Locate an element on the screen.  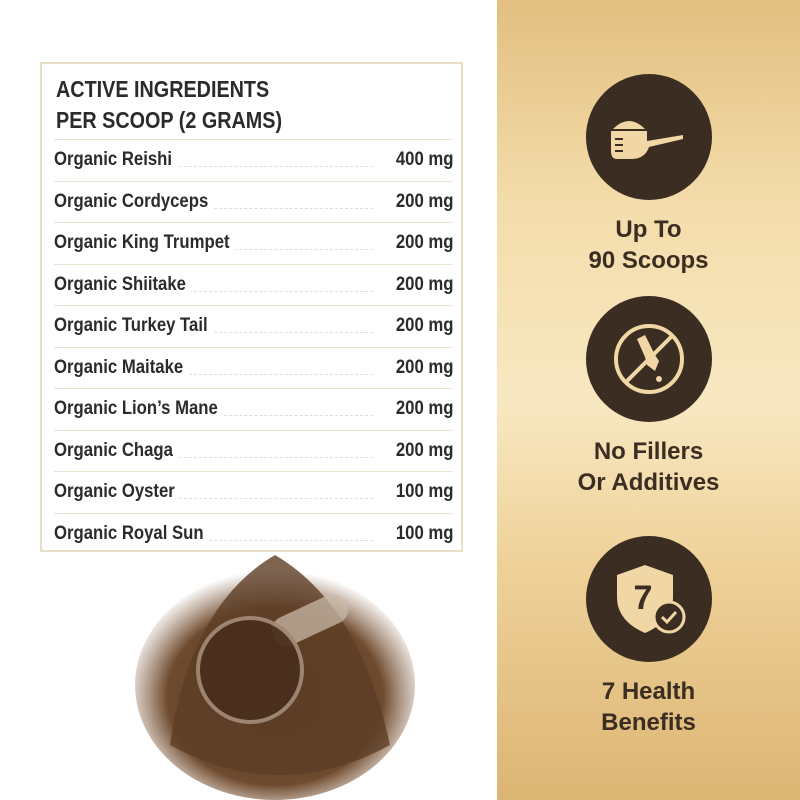
feature-no-fillers: No Fillers Or Additives is located at coordinates (648, 397).